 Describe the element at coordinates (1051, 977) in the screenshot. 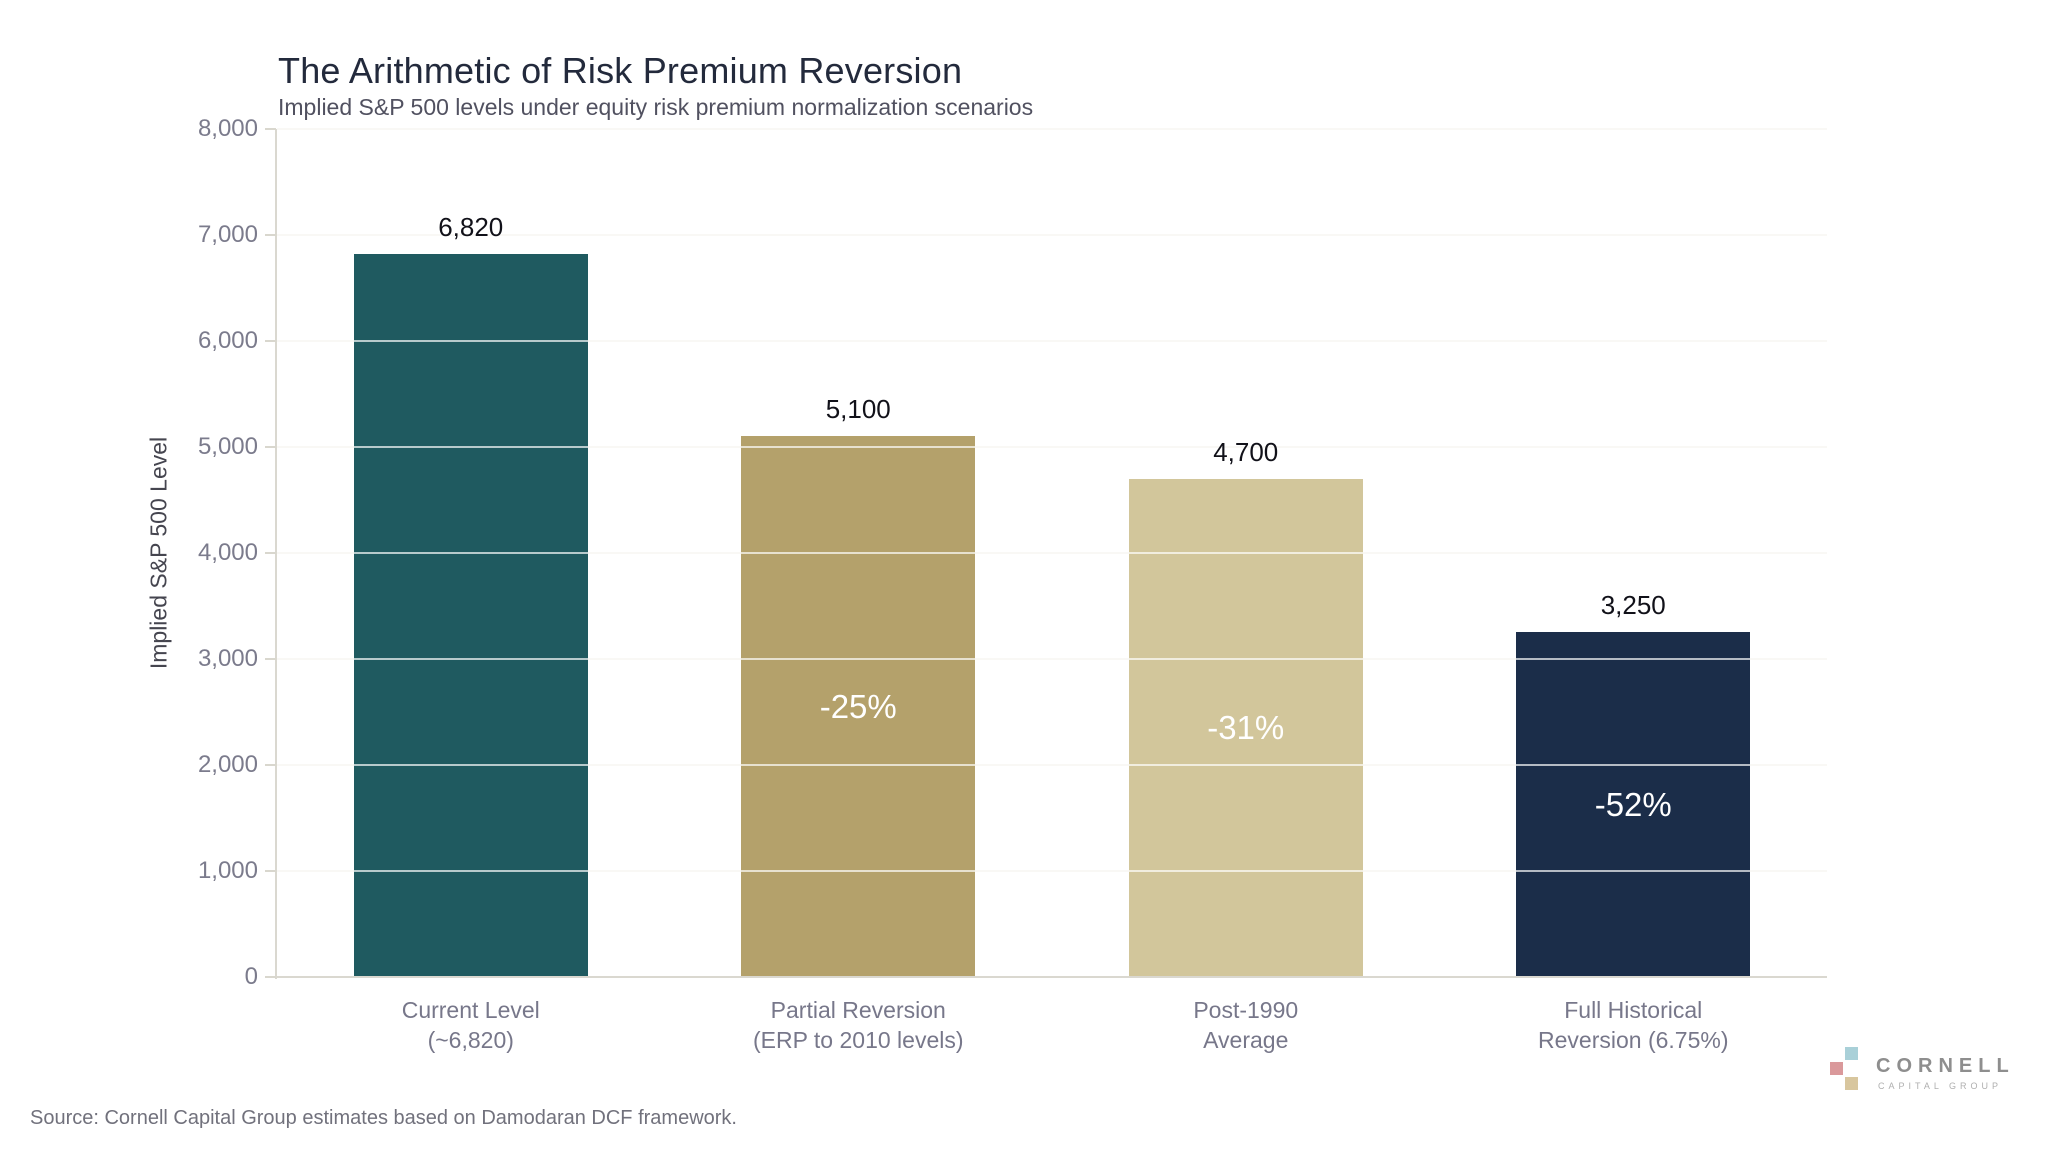

I see `x-axis-line` at that location.